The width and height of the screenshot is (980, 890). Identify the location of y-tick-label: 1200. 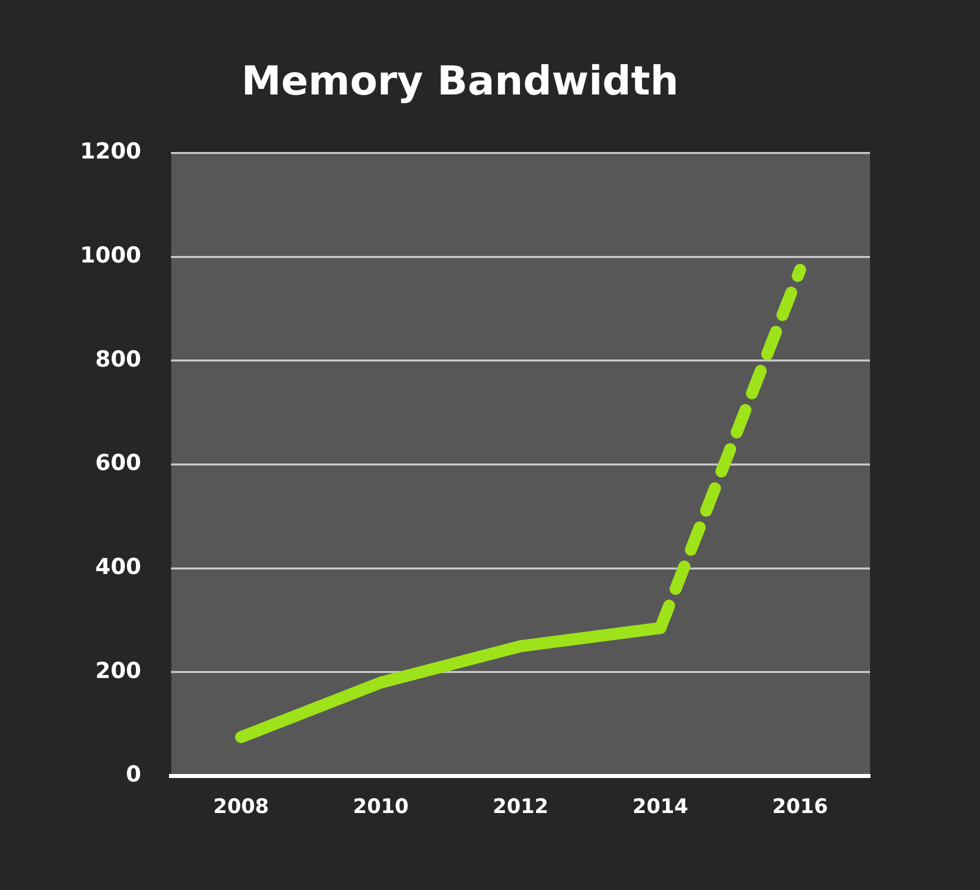
(111, 152).